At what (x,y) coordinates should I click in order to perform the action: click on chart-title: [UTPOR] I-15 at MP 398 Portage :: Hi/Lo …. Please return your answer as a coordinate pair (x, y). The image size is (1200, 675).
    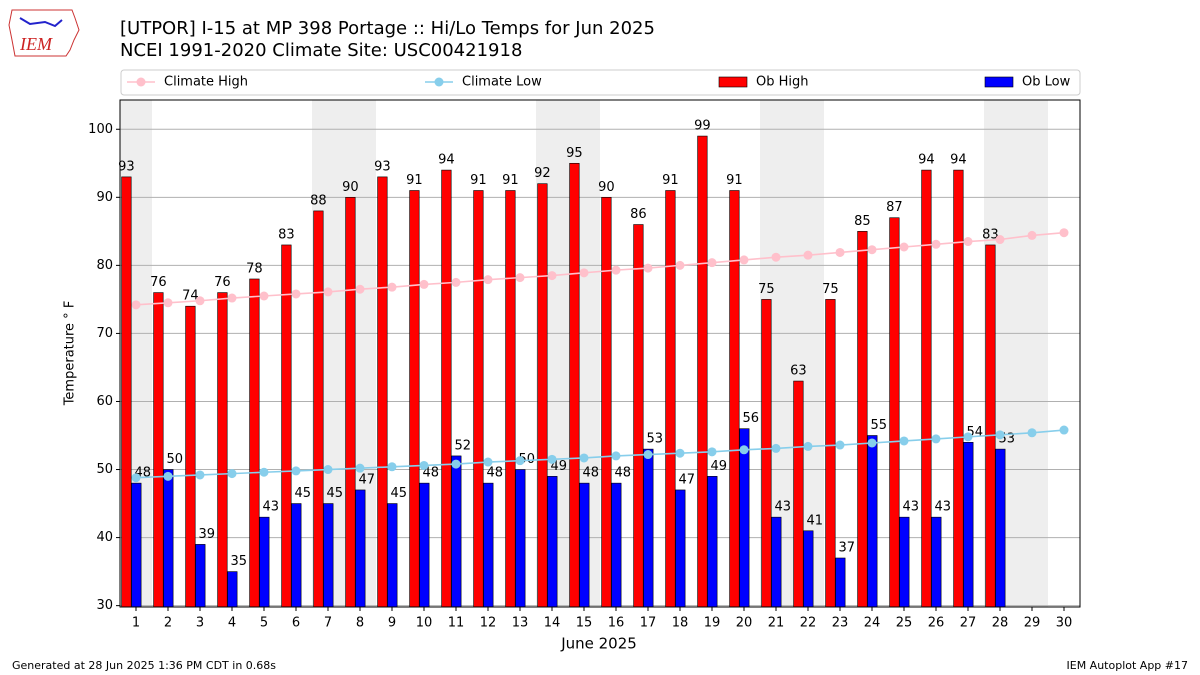
    Looking at the image, I should click on (387, 28).